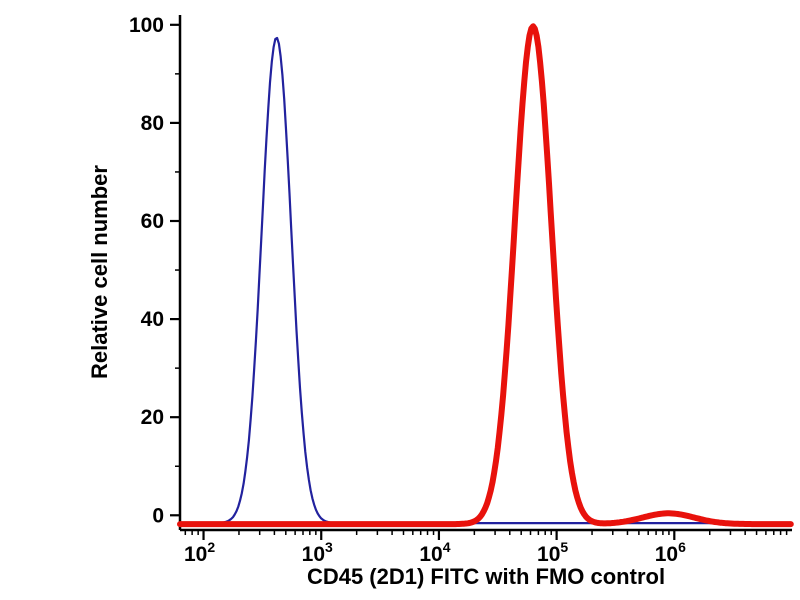  What do you see at coordinates (158, 515) in the screenshot?
I see `y-tick-label: 0` at bounding box center [158, 515].